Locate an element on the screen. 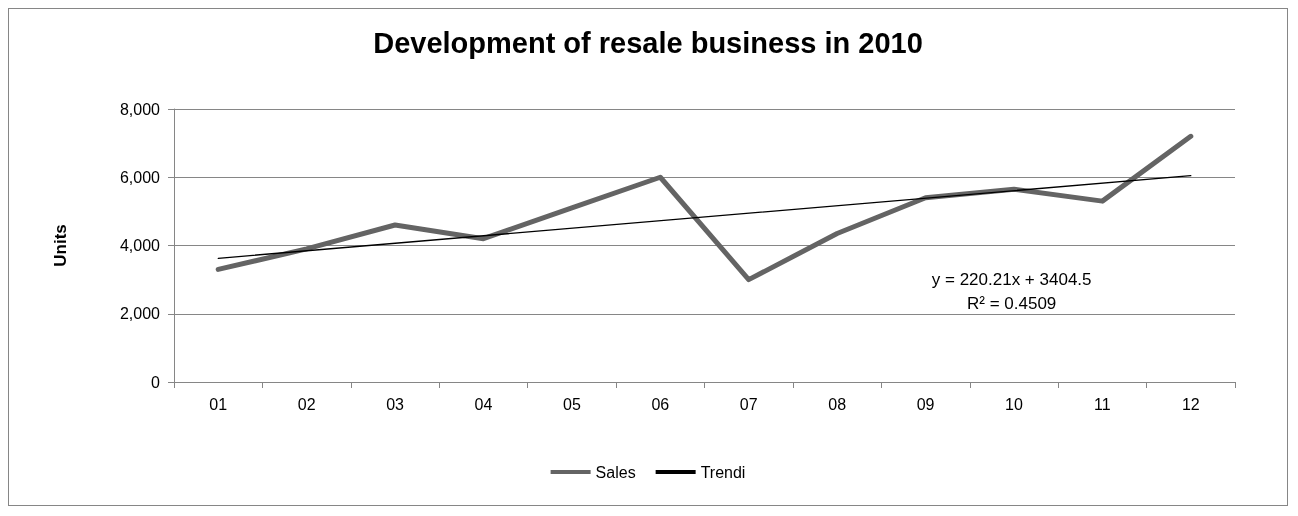 This screenshot has height=516, width=1298. x-tick-label: 03 is located at coordinates (395, 404).